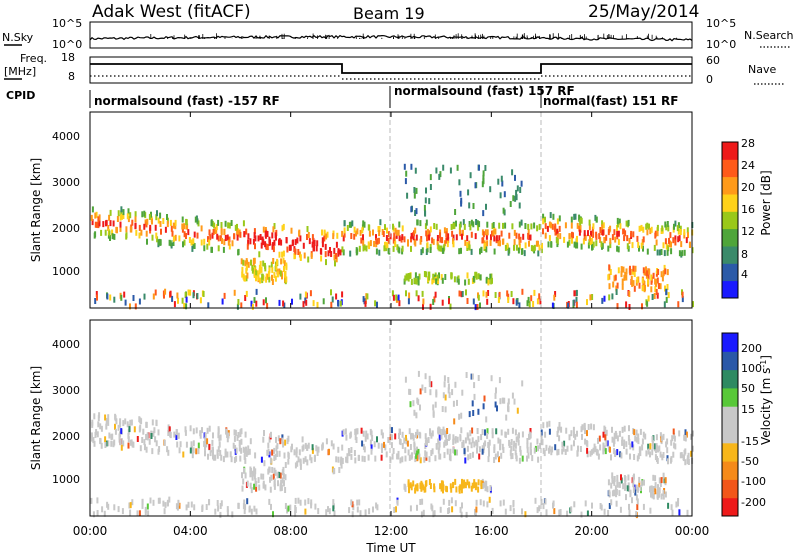 The image size is (800, 554). I want to click on beam-label: Beam 19, so click(389, 13).